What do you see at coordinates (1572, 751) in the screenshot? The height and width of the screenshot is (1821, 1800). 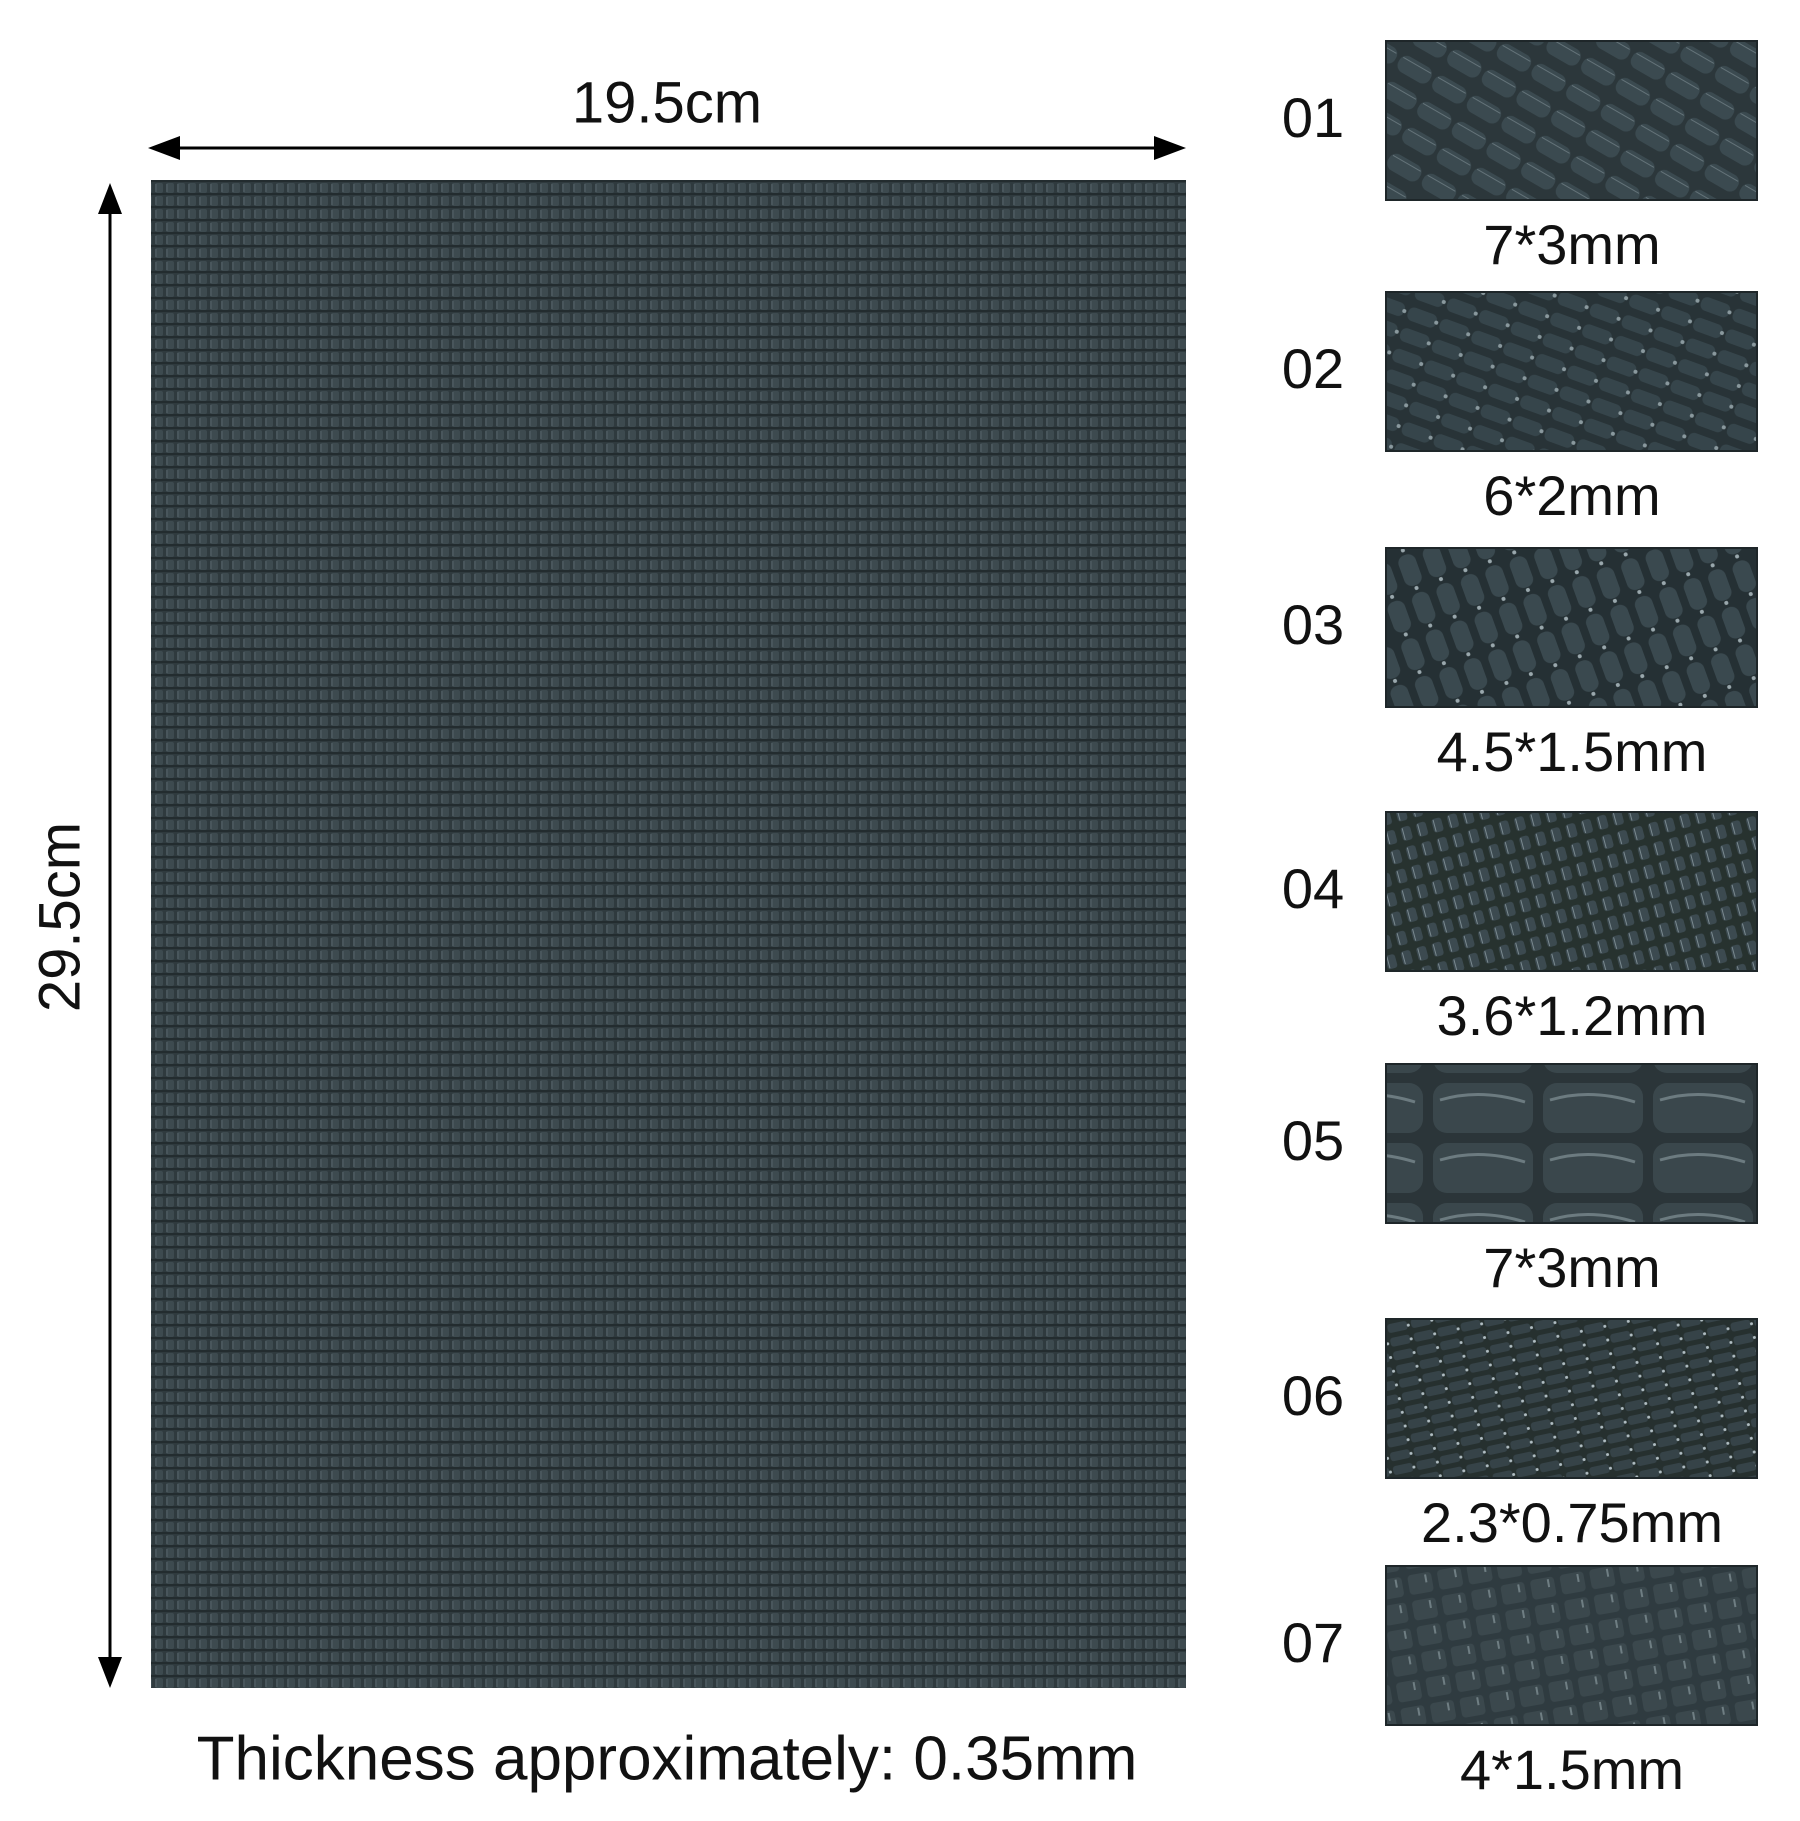 I see `item-size: 4.5*1.5mm` at bounding box center [1572, 751].